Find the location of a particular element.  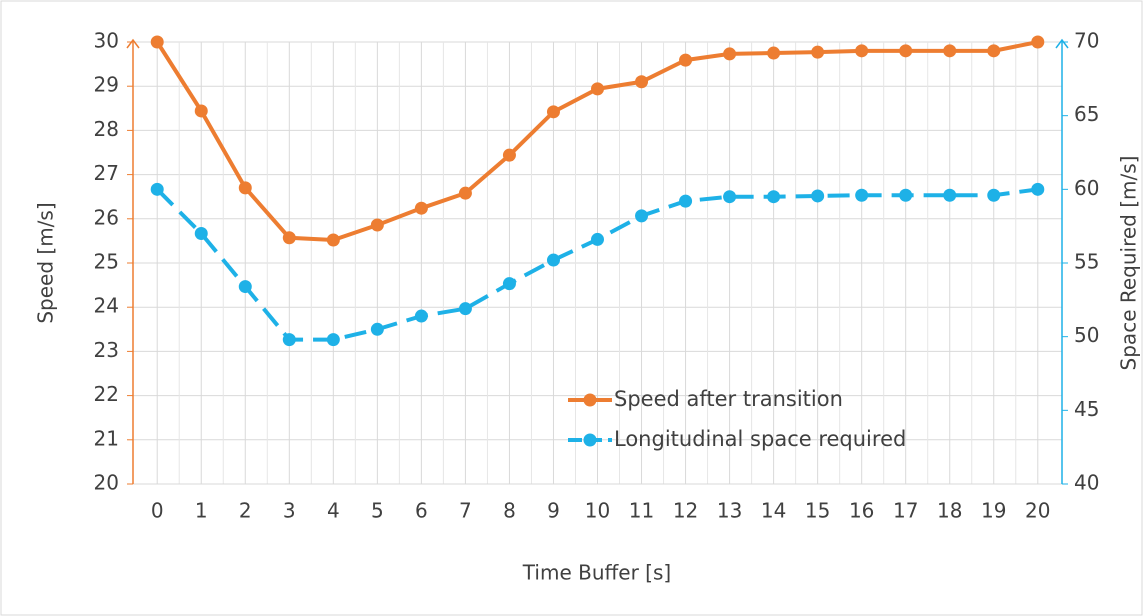

x-tick-label: 1 is located at coordinates (201, 511).